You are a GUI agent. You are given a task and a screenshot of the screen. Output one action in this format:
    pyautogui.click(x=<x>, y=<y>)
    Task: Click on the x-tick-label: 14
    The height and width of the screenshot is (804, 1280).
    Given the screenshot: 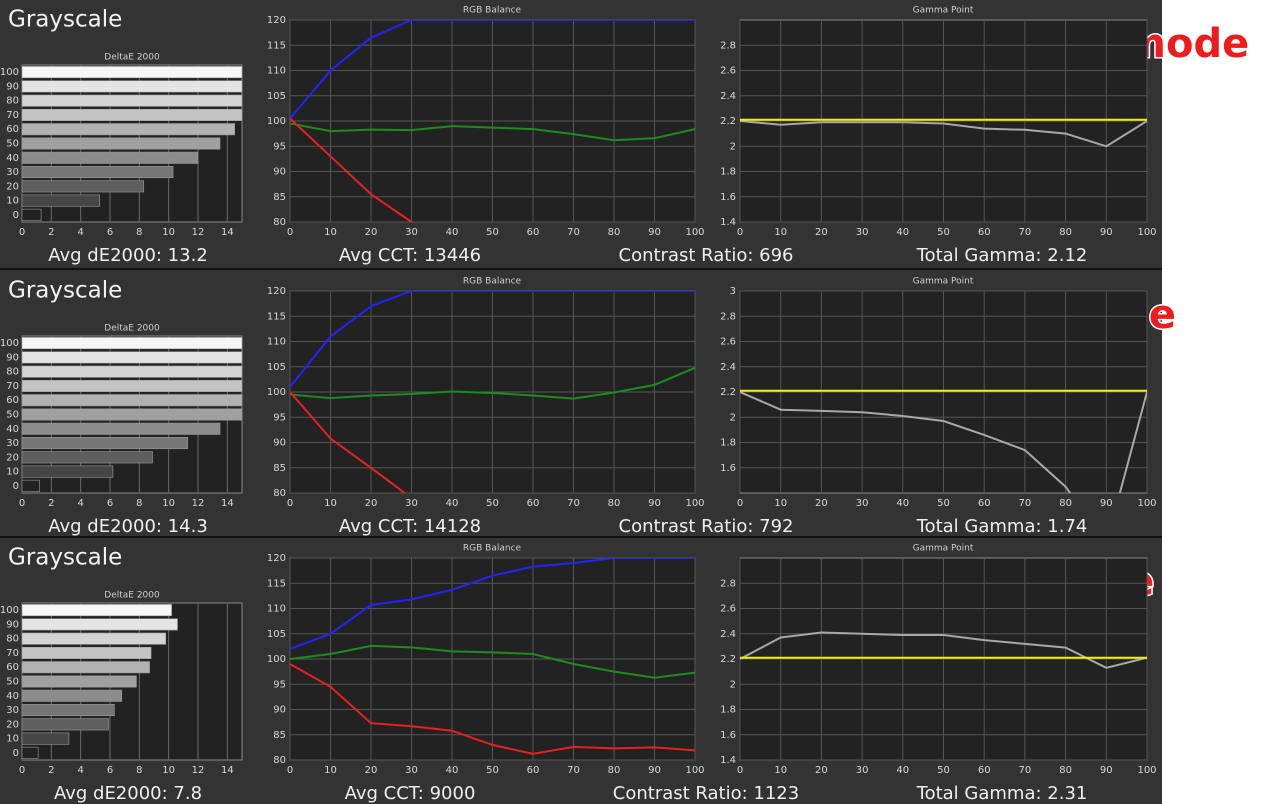 What is the action you would take?
    pyautogui.click(x=227, y=232)
    